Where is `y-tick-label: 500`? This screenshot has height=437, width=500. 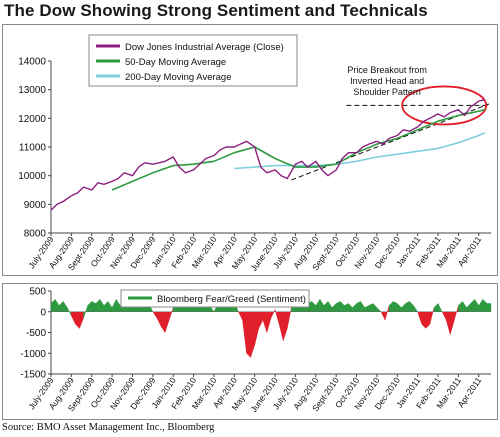
y-tick-label: 500 is located at coordinates (37, 292).